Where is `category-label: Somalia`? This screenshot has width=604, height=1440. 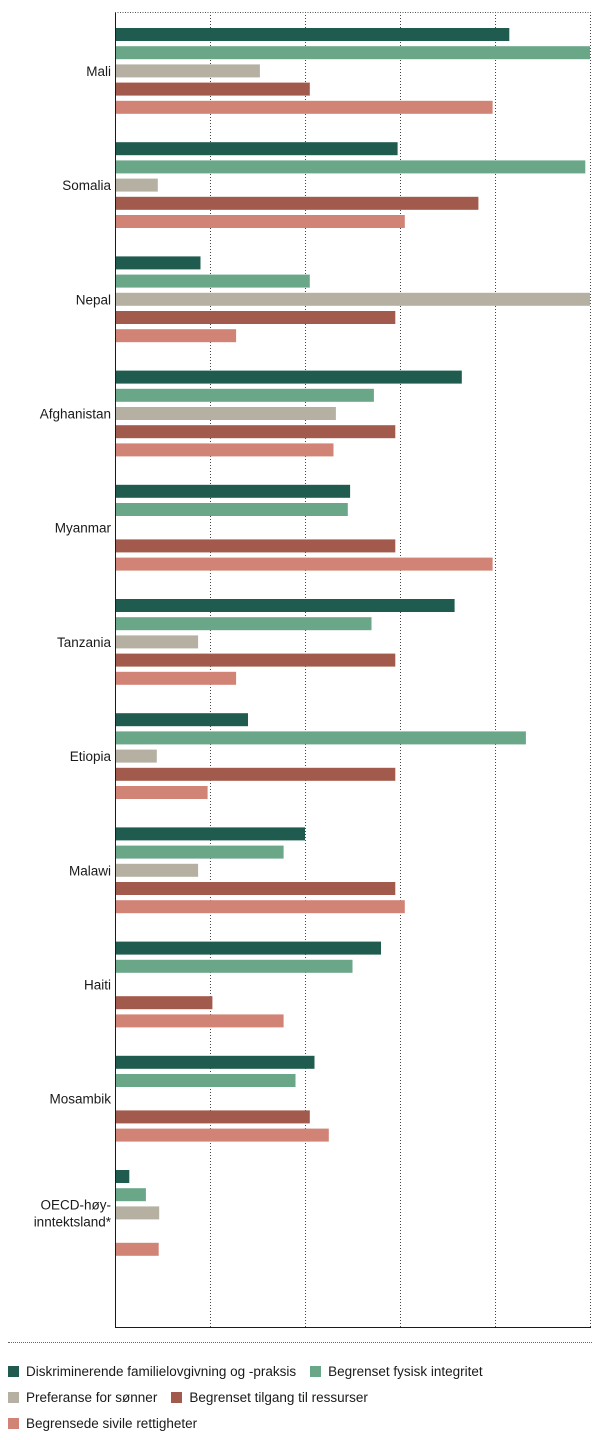
category-label: Somalia is located at coordinates (86, 185).